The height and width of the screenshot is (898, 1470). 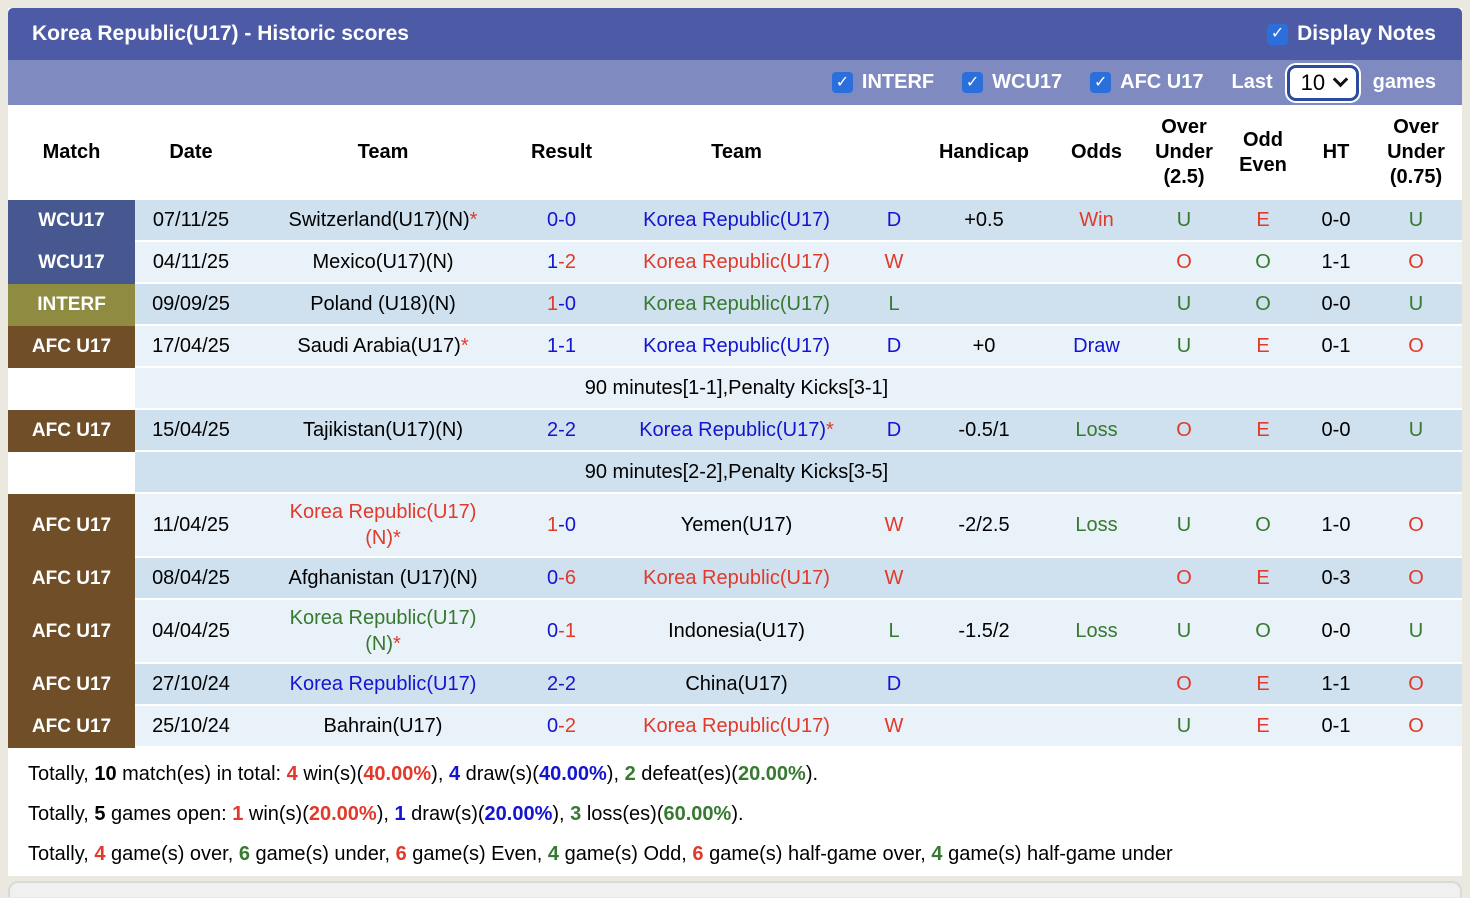 I want to click on col-over-under-075: Over Under (0.75), so click(x=1416, y=152).